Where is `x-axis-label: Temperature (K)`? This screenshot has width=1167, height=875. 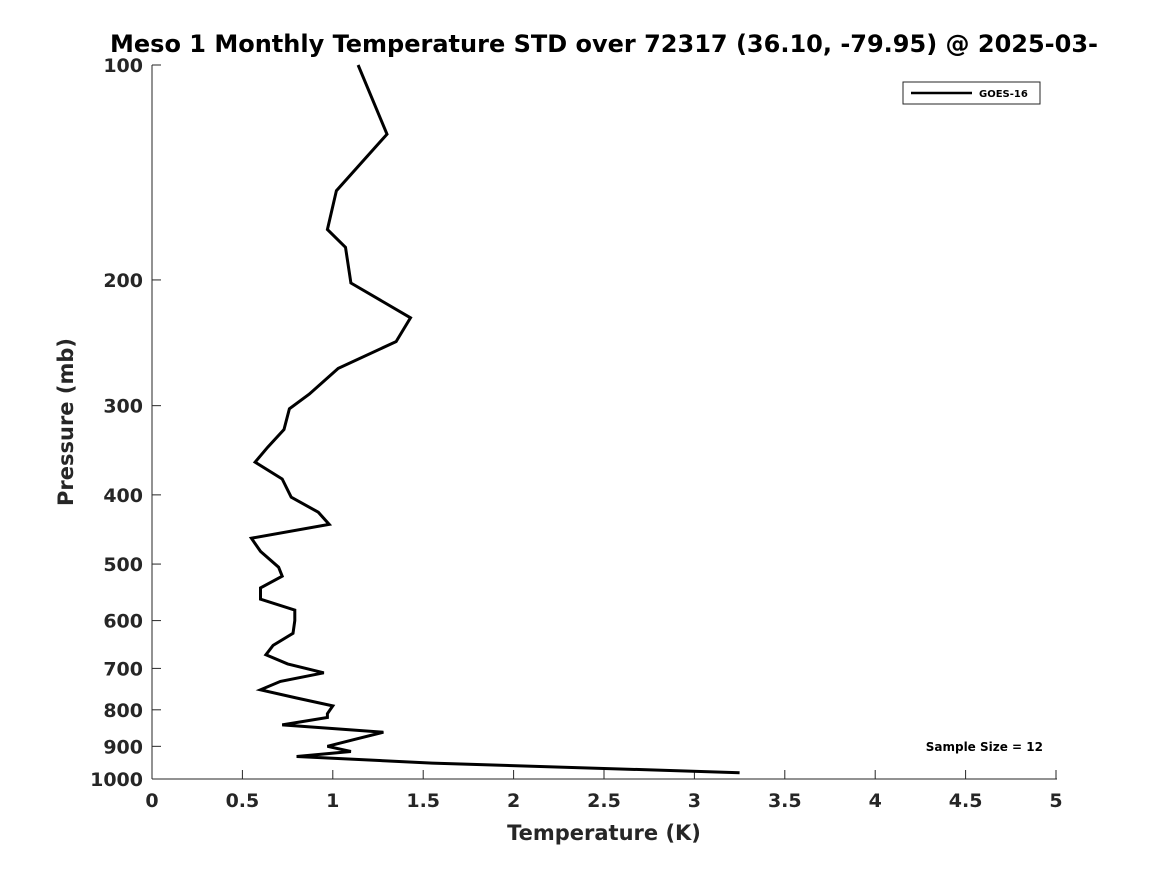
x-axis-label: Temperature (K) is located at coordinates (604, 833).